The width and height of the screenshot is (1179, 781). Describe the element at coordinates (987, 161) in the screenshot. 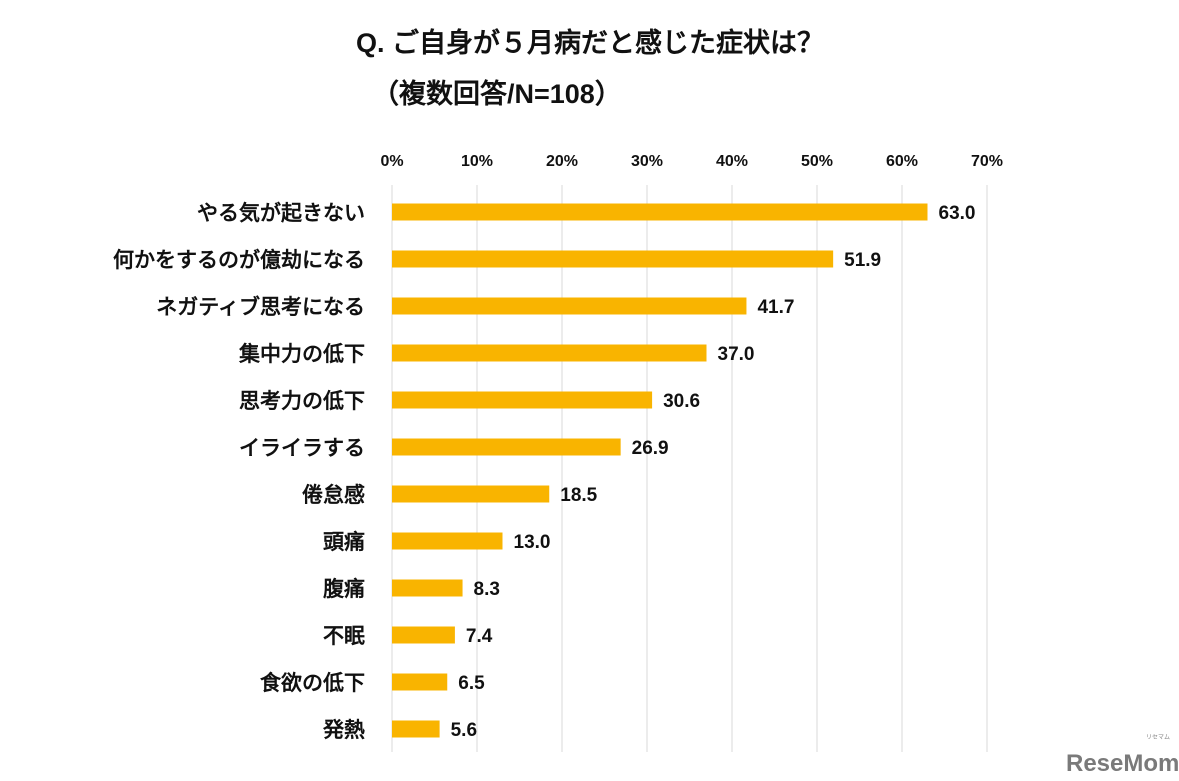

I see `x-tick-label: 70%` at that location.